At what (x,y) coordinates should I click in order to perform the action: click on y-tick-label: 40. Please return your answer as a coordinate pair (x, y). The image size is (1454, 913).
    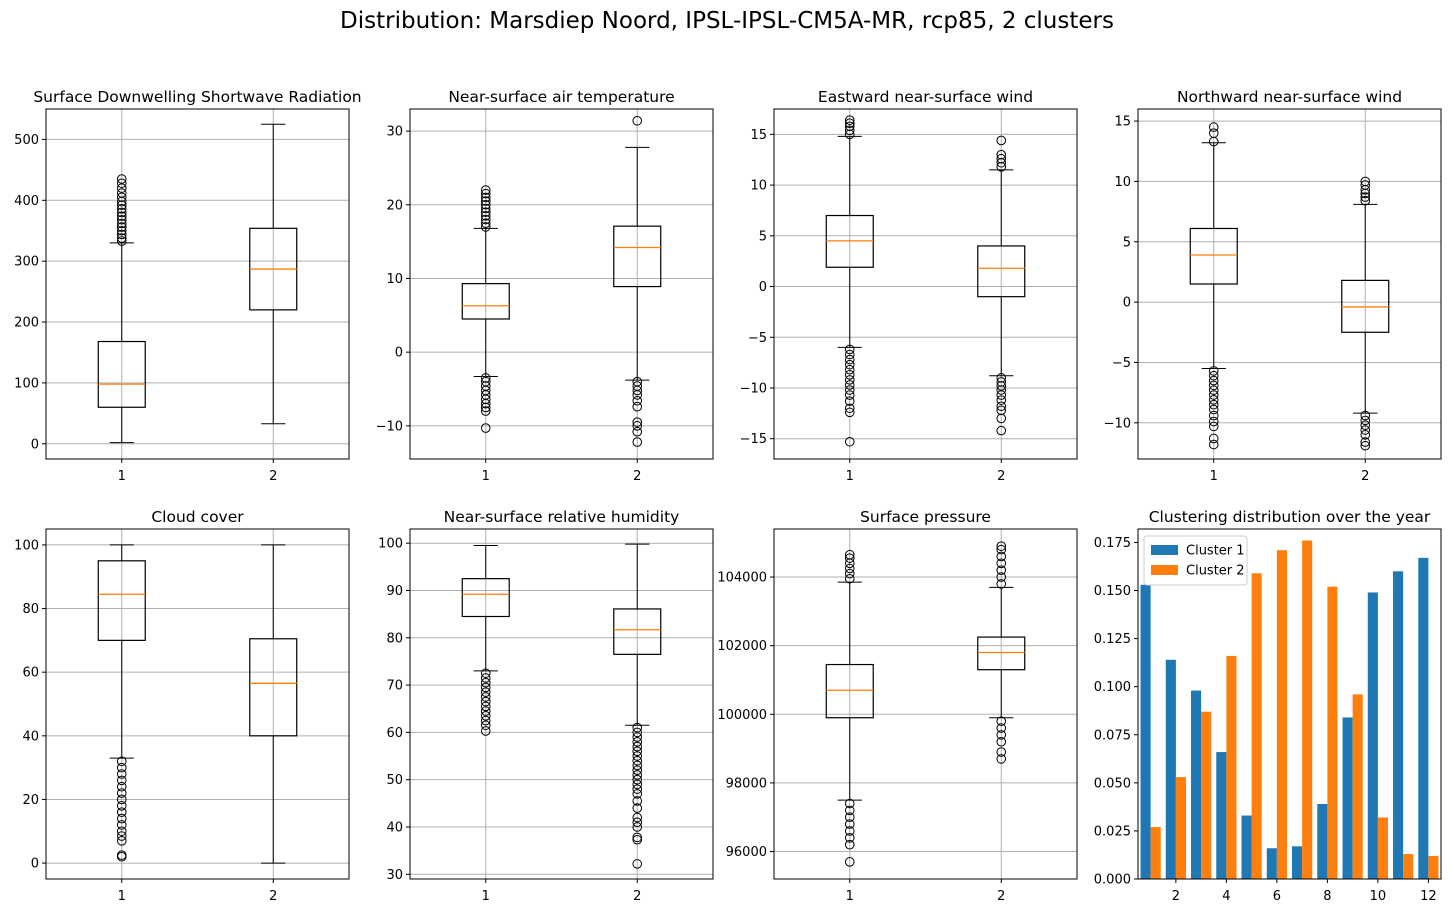
    Looking at the image, I should click on (30, 736).